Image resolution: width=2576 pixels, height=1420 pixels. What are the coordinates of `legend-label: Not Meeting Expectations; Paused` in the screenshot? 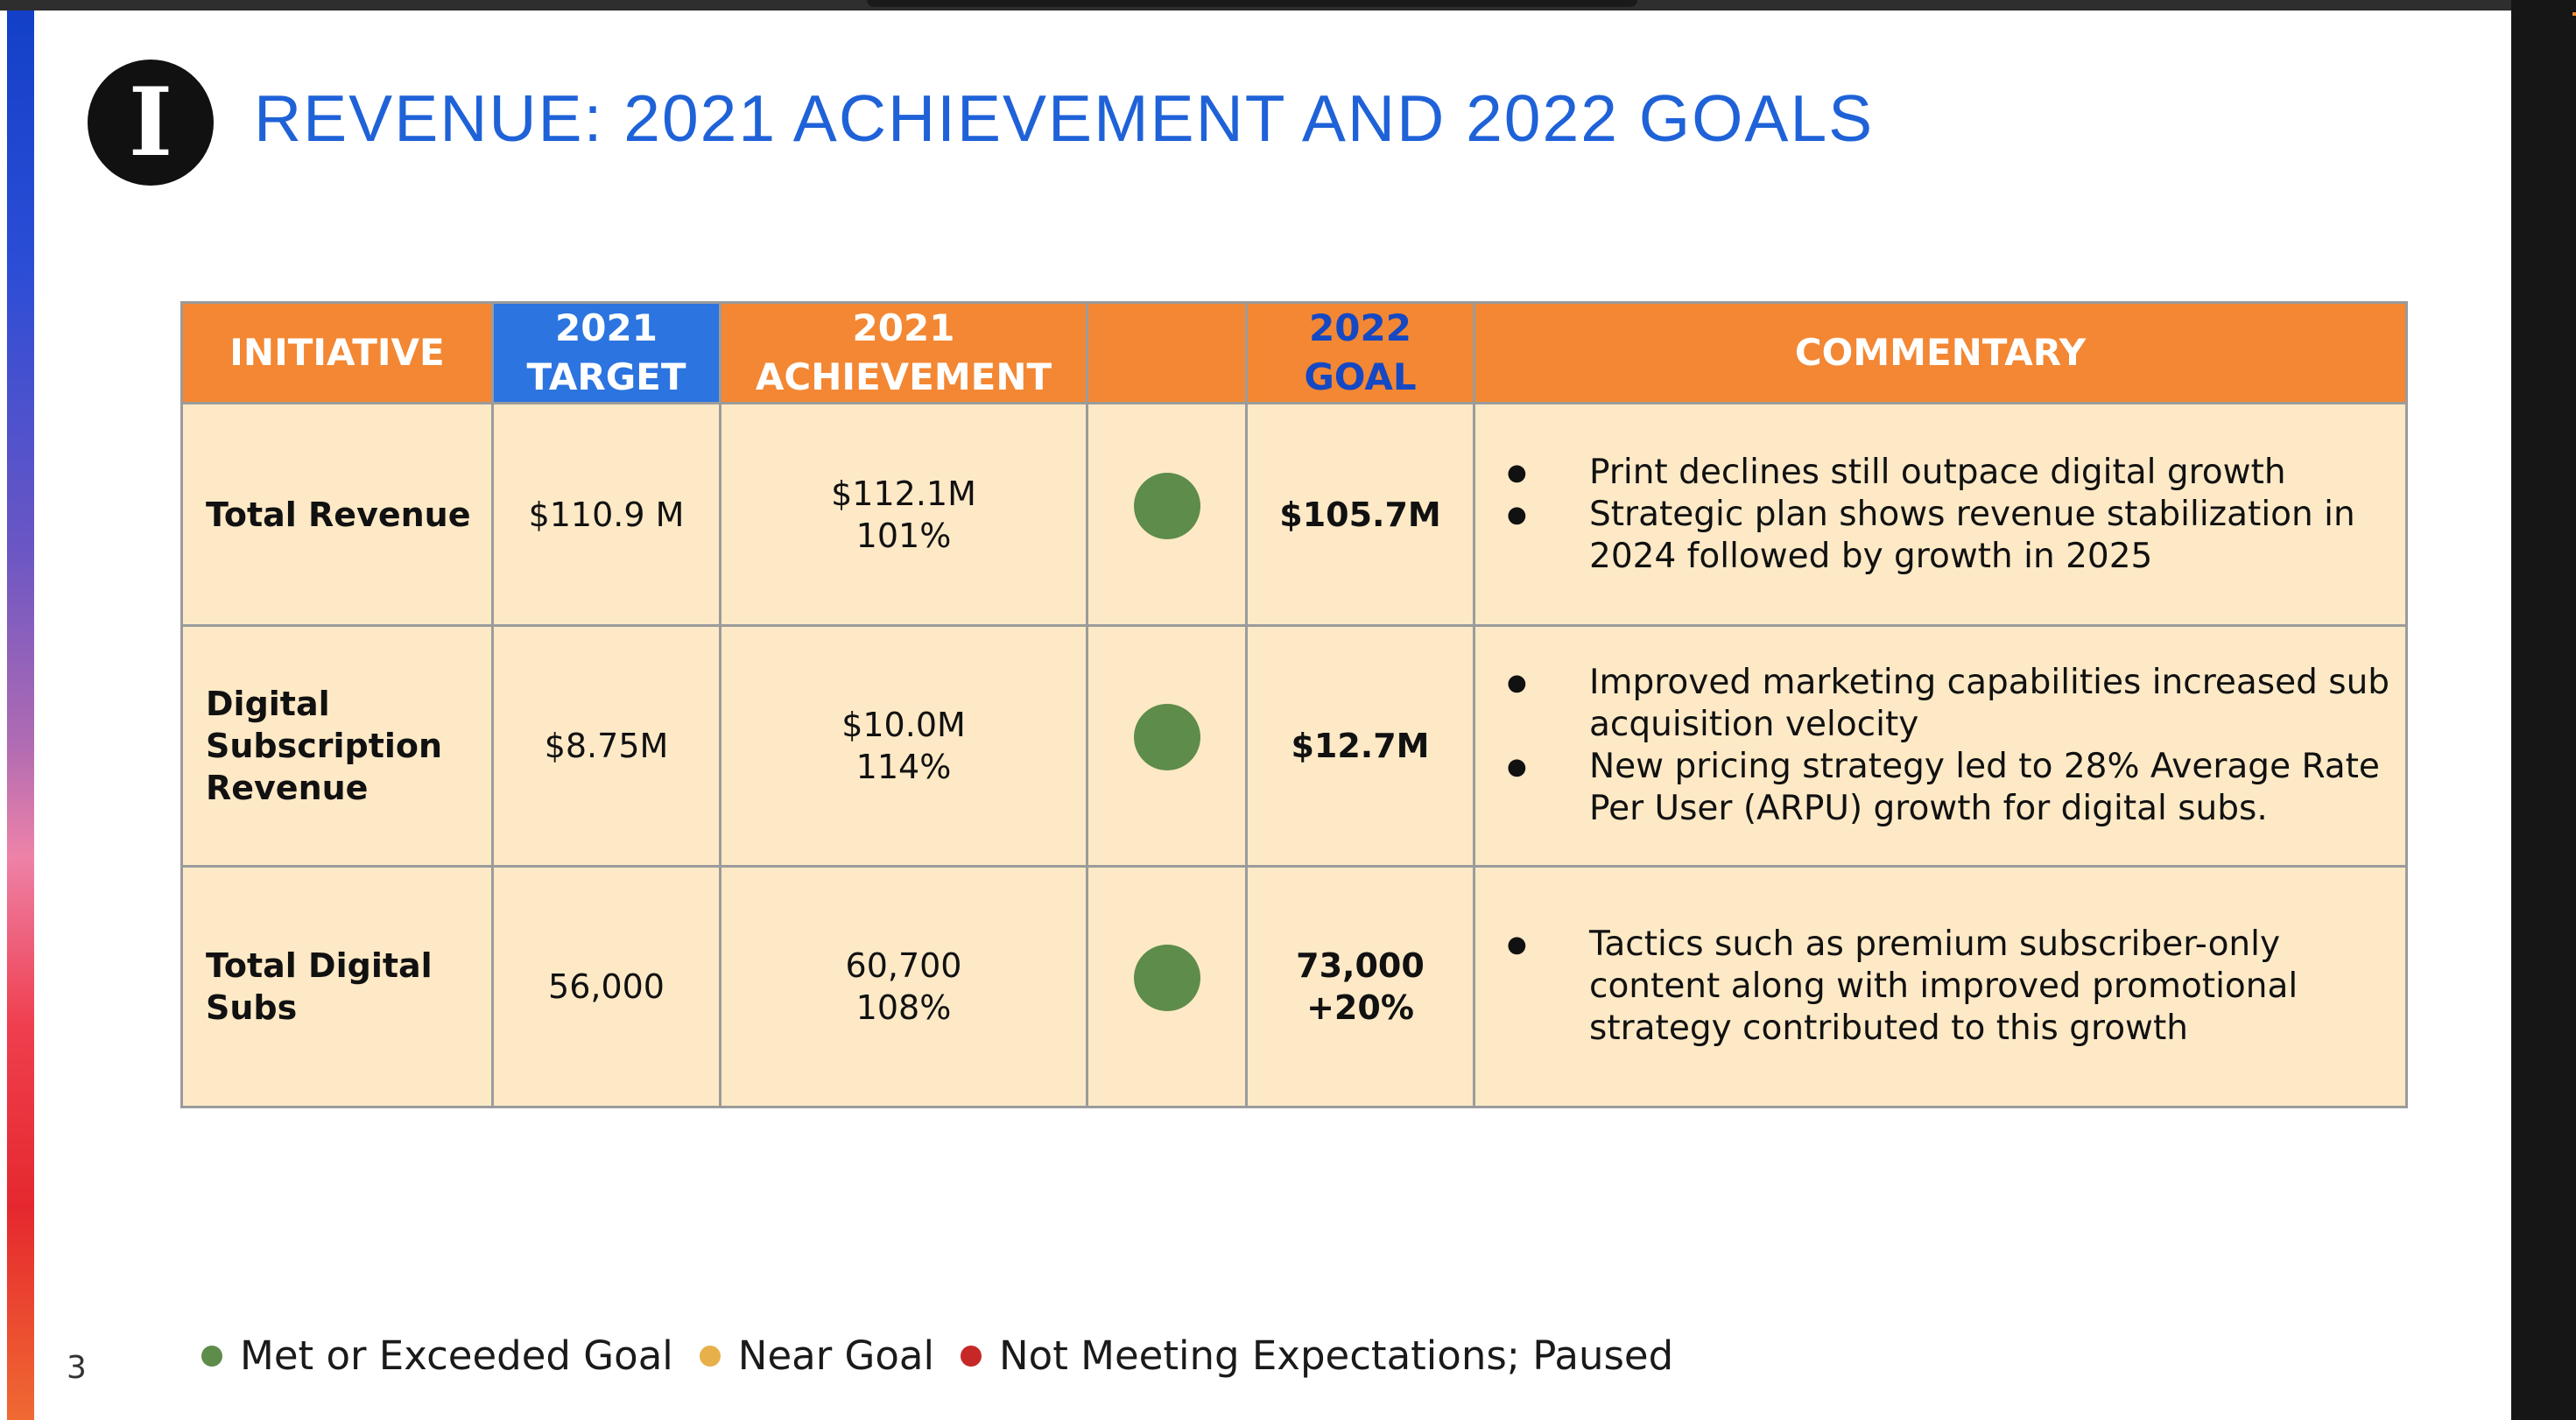 It's located at (1336, 1356).